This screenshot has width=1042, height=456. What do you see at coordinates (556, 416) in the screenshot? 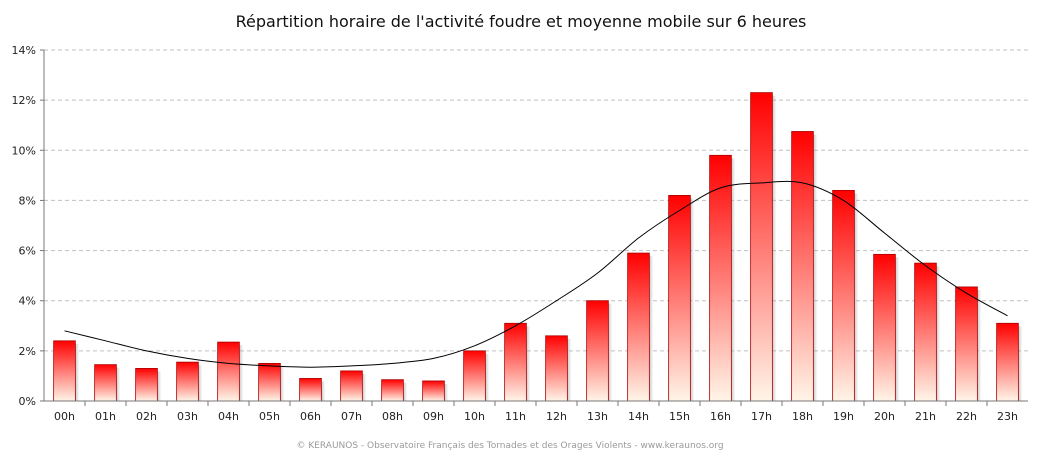
I see `x-tick-label: 12h` at bounding box center [556, 416].